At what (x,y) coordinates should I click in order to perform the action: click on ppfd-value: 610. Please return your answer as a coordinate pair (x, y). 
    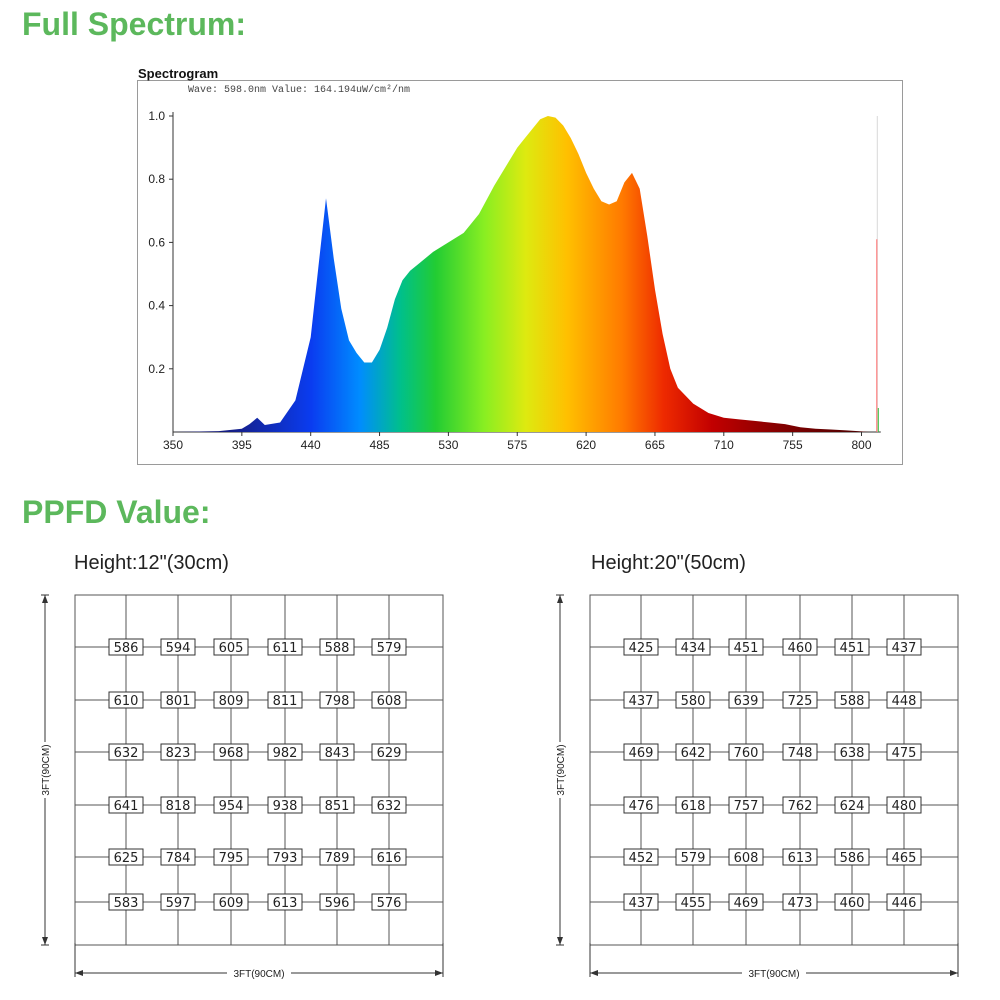
    Looking at the image, I should click on (126, 701).